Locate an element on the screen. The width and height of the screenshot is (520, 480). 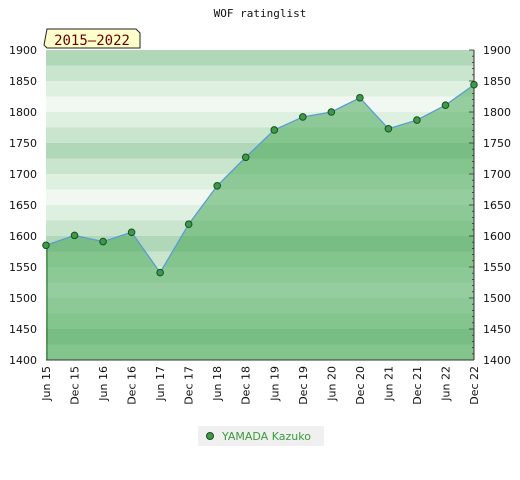
y-tick-label-right: 1650 is located at coordinates (497, 205).